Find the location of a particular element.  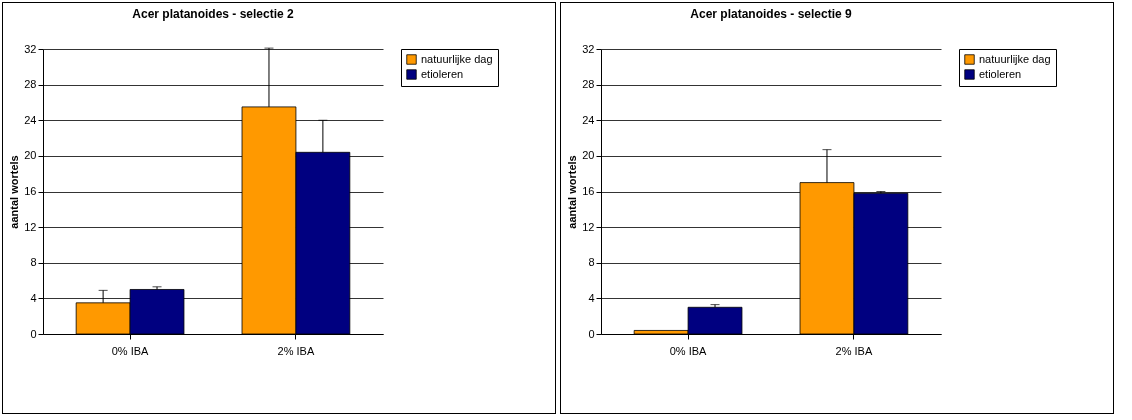

chart-title: Acer platanoides - selectie 9 is located at coordinates (771, 14).